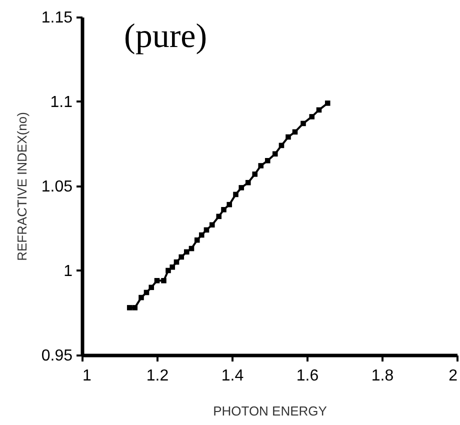 The height and width of the screenshot is (425, 460). What do you see at coordinates (87, 376) in the screenshot?
I see `x-tick-label: 1` at bounding box center [87, 376].